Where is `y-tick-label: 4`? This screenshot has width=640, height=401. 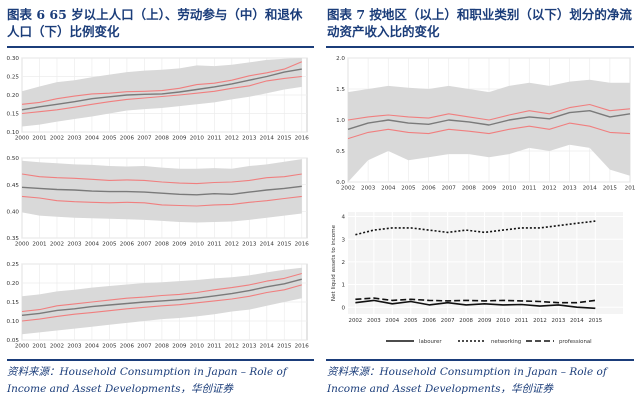
y-tick-label: 4 is located at coordinates (343, 218).